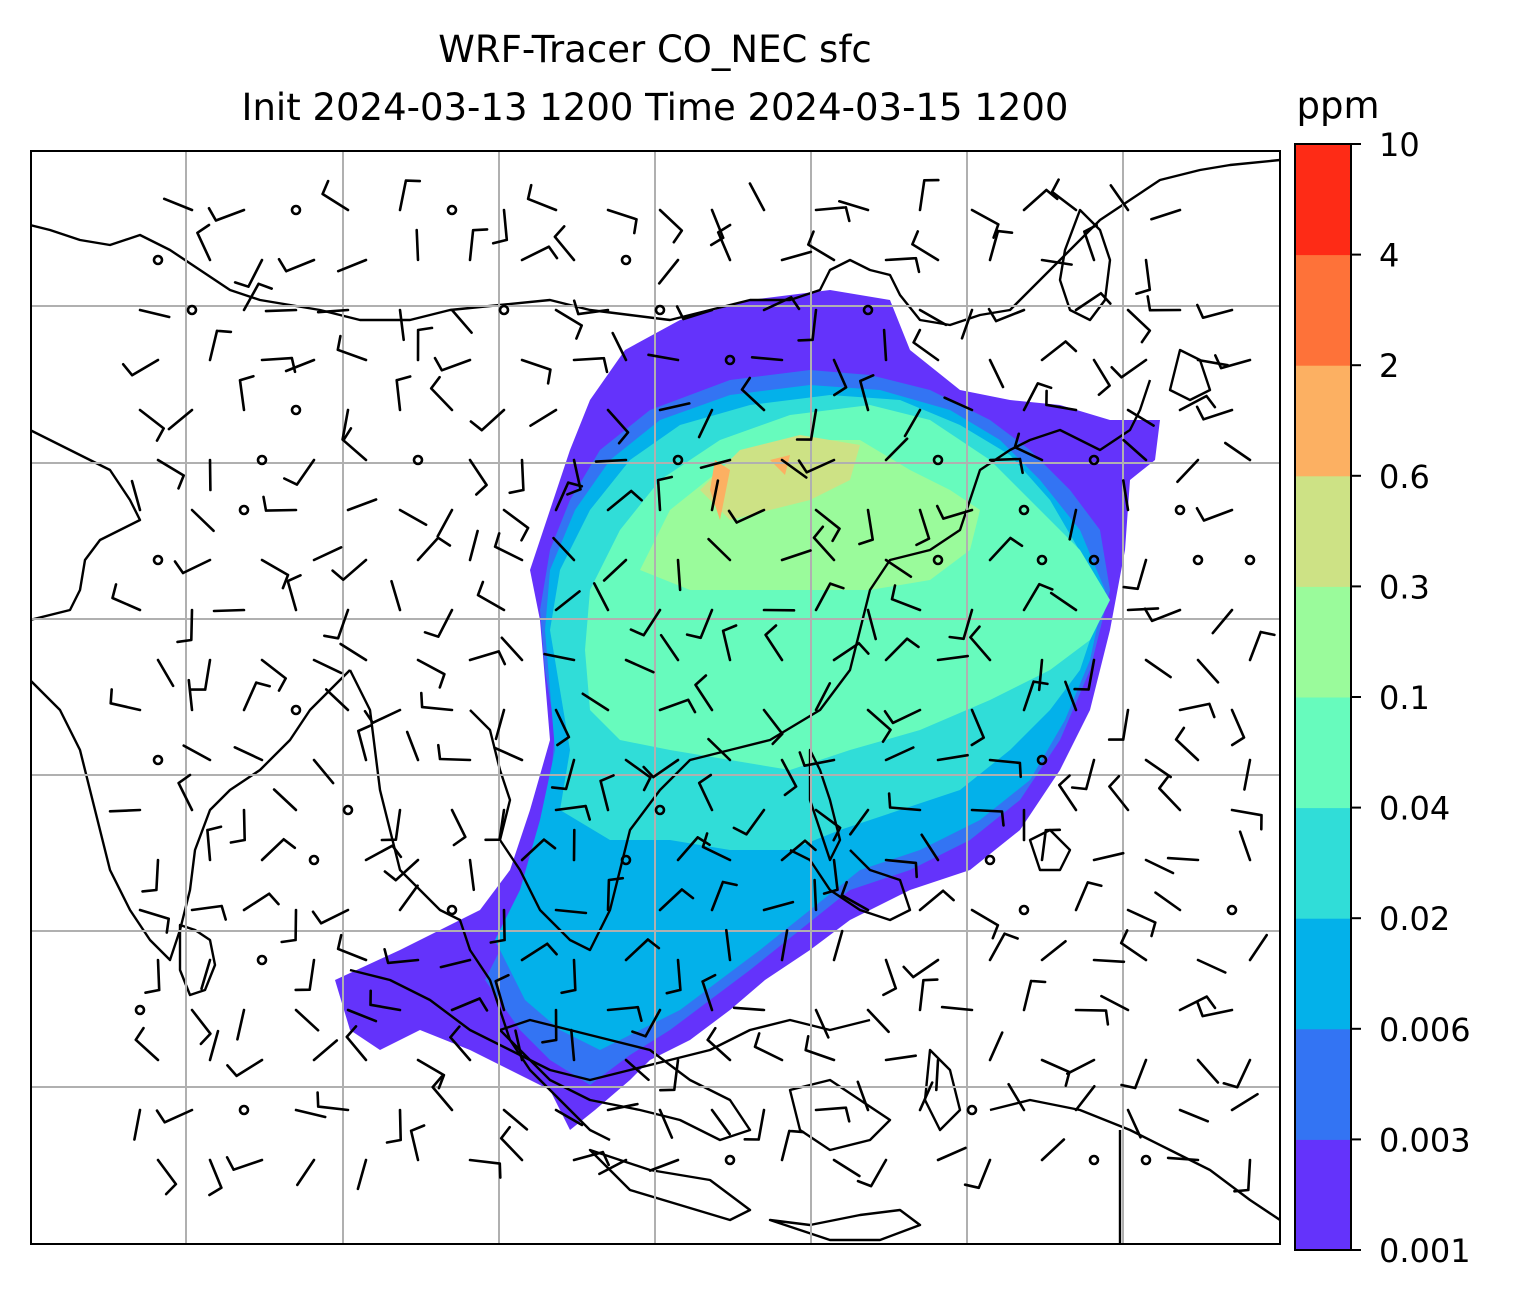  Describe the element at coordinates (1323, 642) in the screenshot. I see `colorbar-band` at that location.